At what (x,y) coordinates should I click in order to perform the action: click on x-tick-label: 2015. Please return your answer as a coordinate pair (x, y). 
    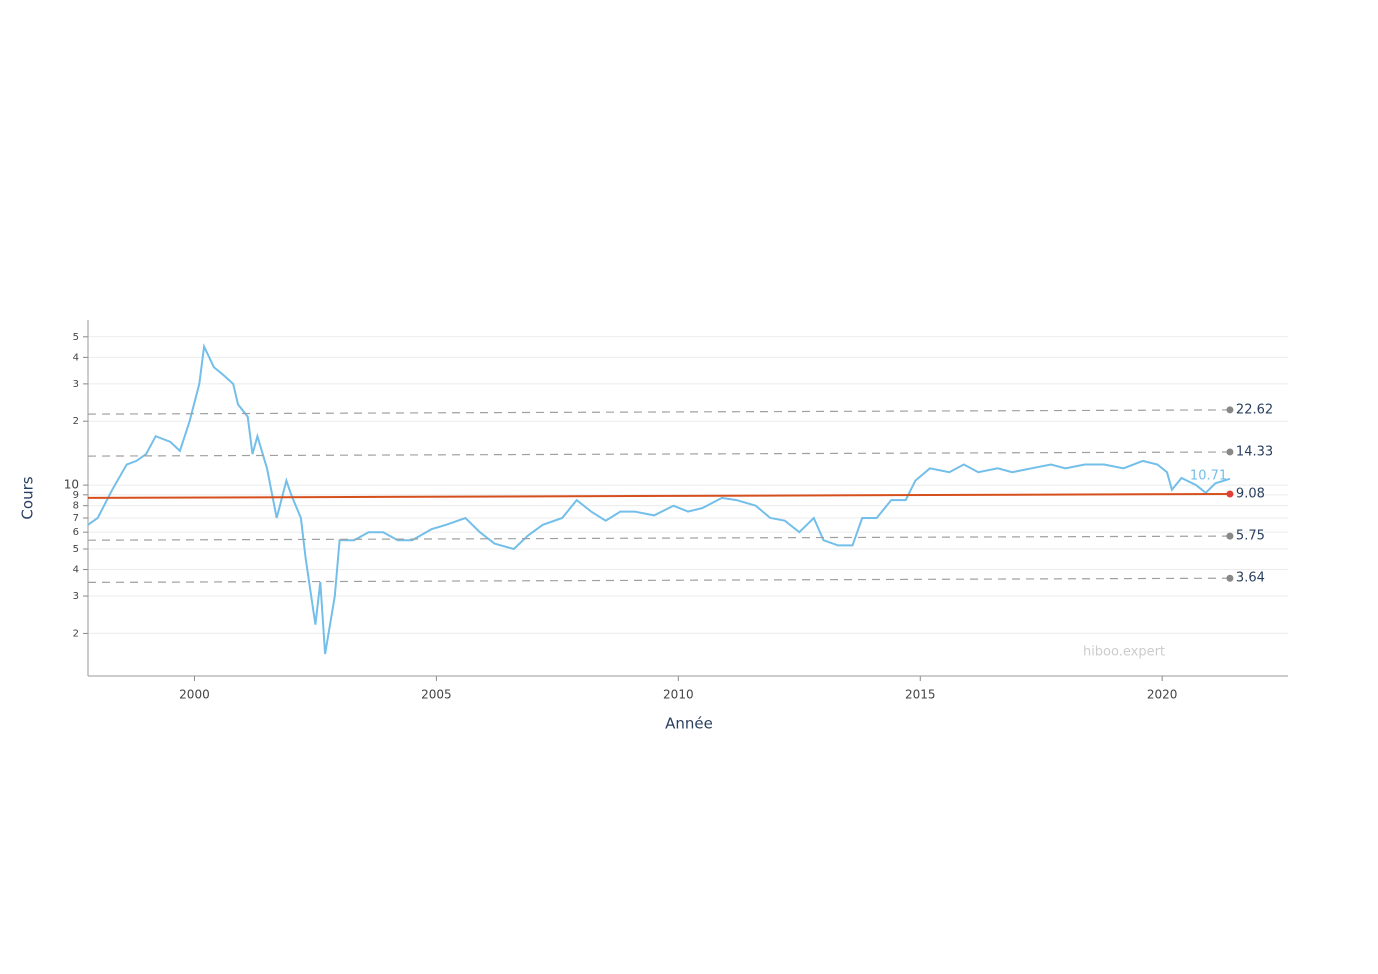
    Looking at the image, I should click on (920, 695).